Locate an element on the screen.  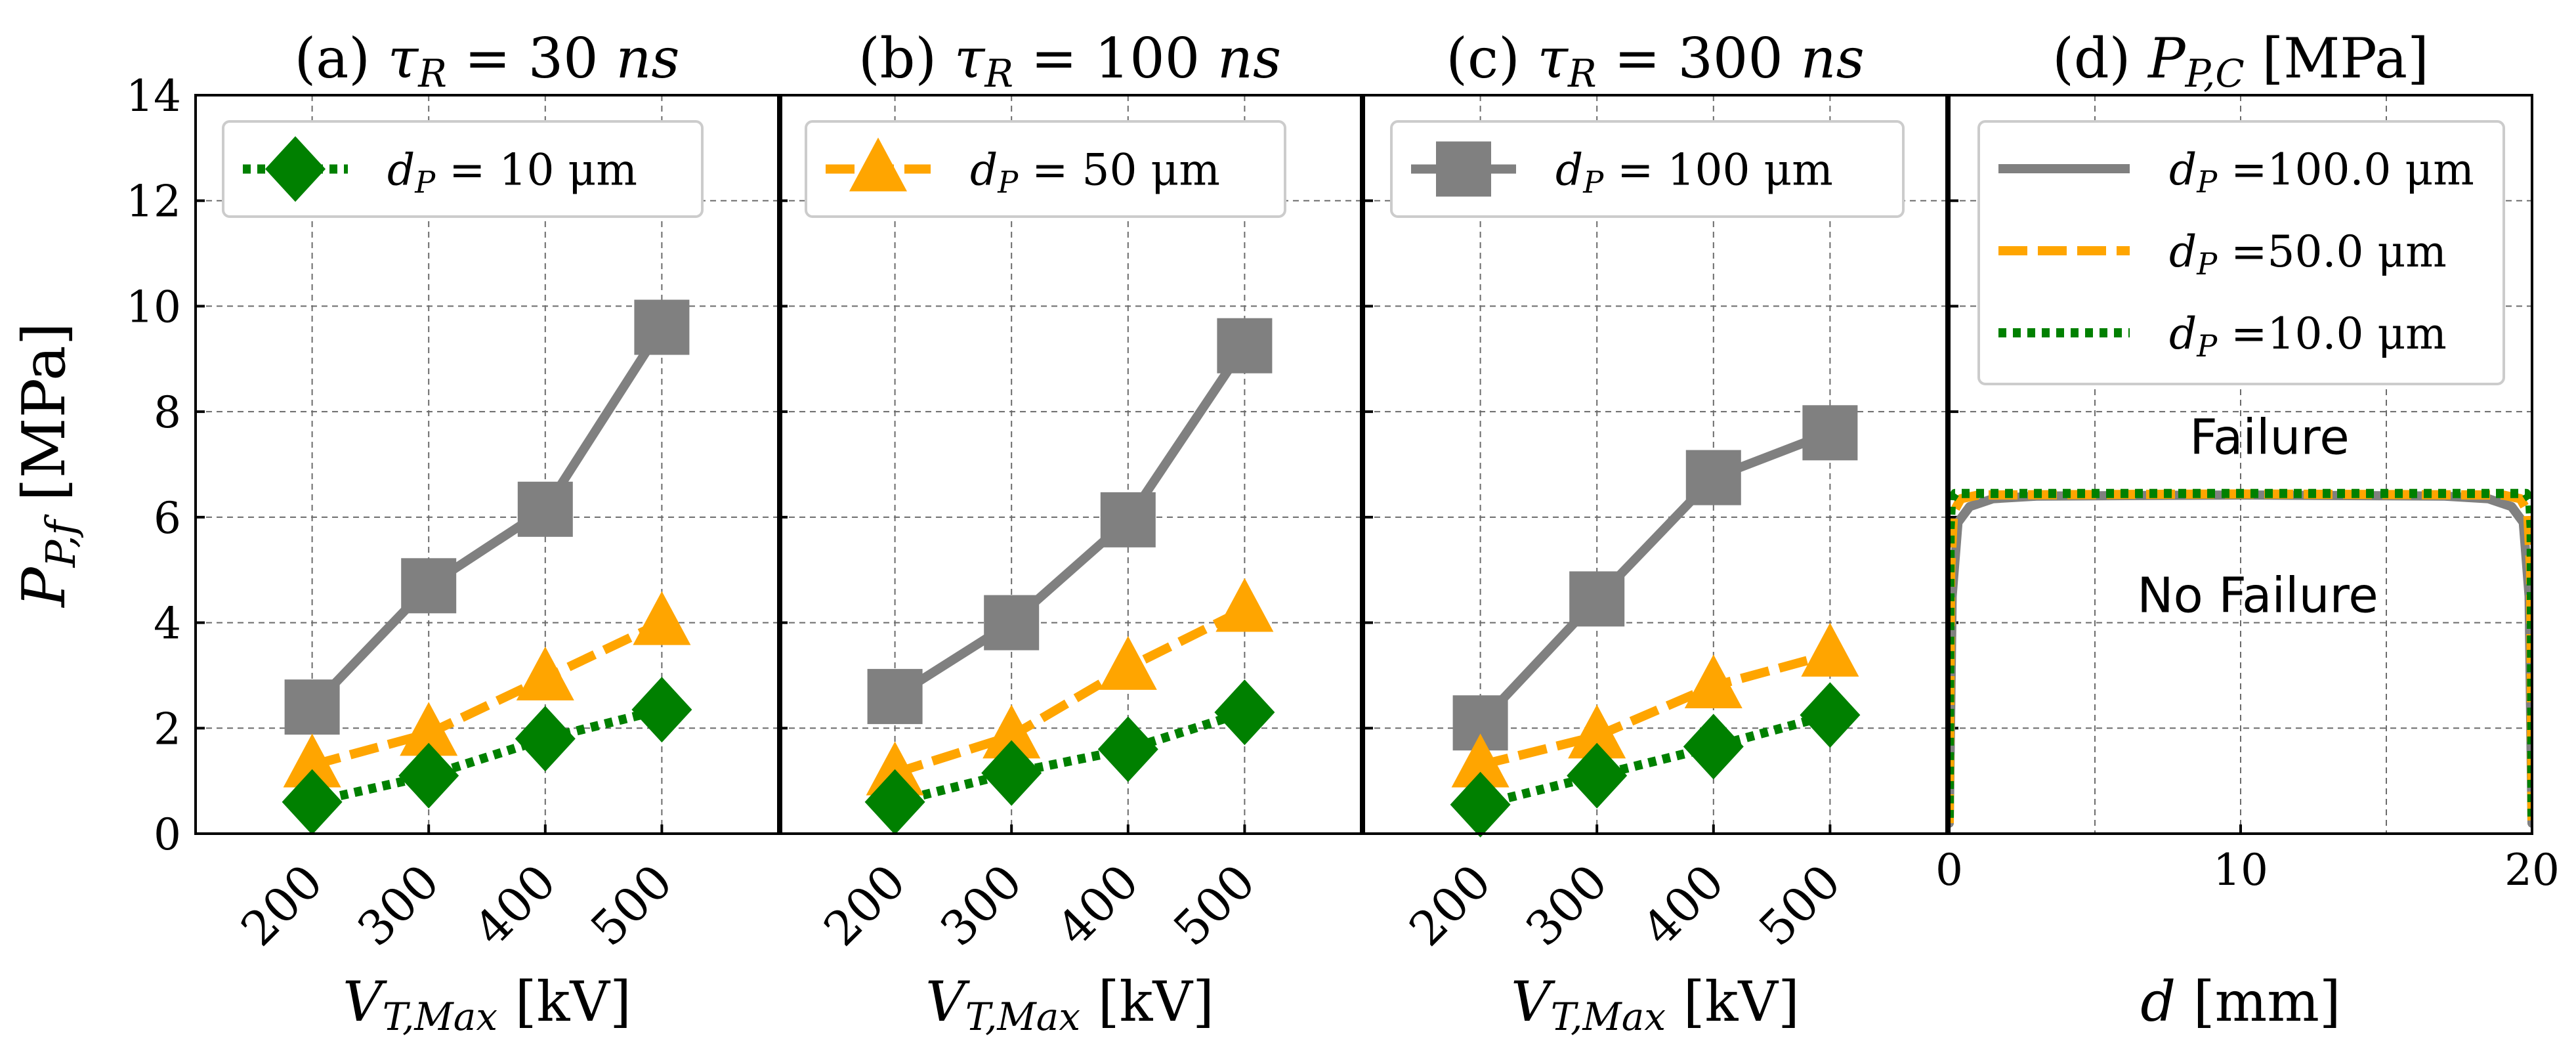
y-tick-label: 10 is located at coordinates (153, 307).